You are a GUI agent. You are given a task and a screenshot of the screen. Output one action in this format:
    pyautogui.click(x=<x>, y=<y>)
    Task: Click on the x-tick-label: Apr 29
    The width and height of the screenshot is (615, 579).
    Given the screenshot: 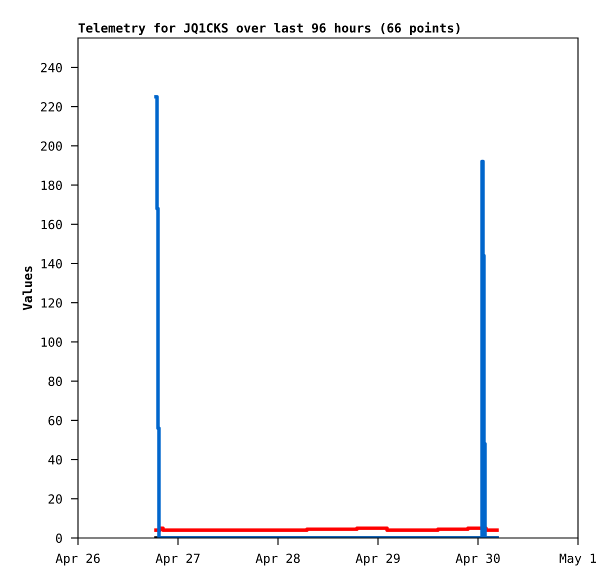 What is the action you would take?
    pyautogui.click(x=378, y=560)
    